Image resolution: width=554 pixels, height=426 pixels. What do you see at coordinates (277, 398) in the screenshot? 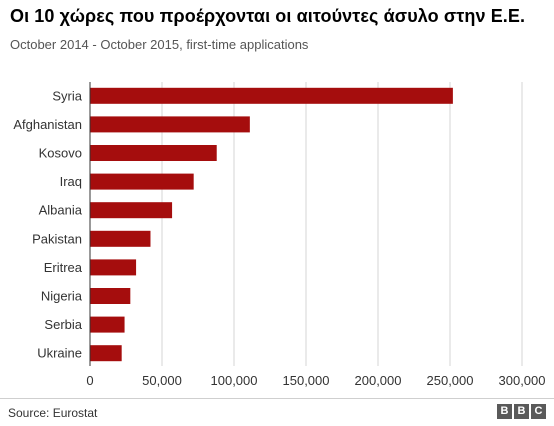
I see `footer-divider` at bounding box center [277, 398].